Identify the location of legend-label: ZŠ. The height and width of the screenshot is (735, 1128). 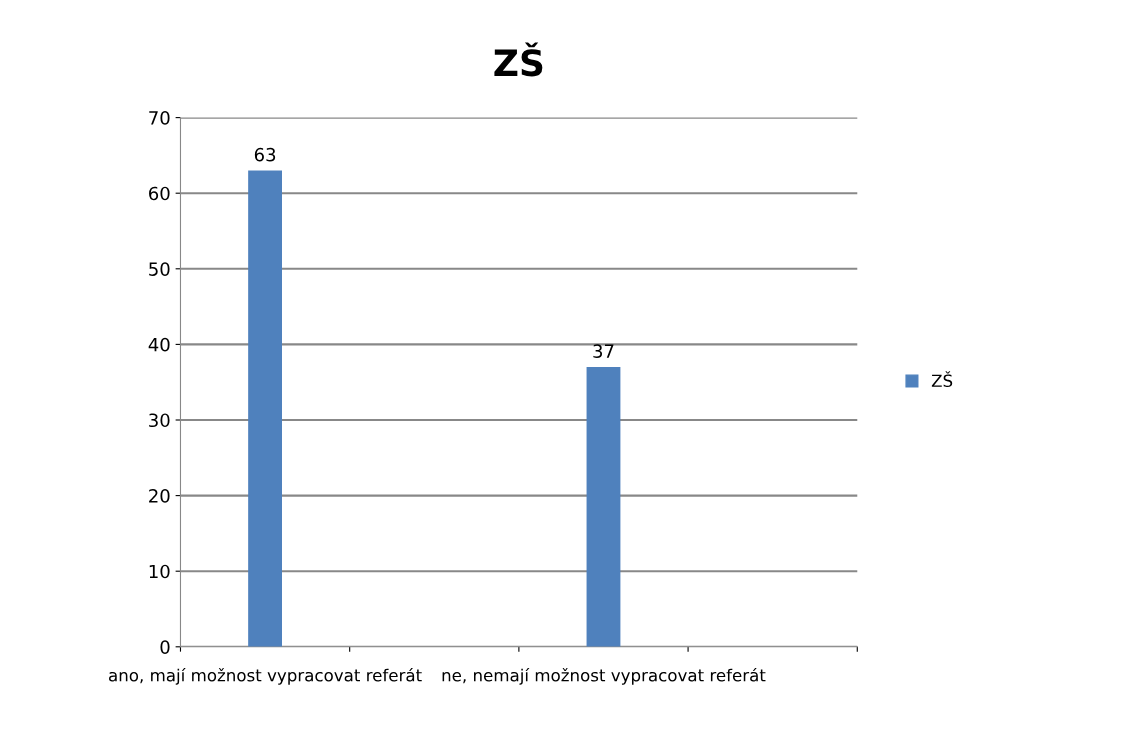
(942, 379).